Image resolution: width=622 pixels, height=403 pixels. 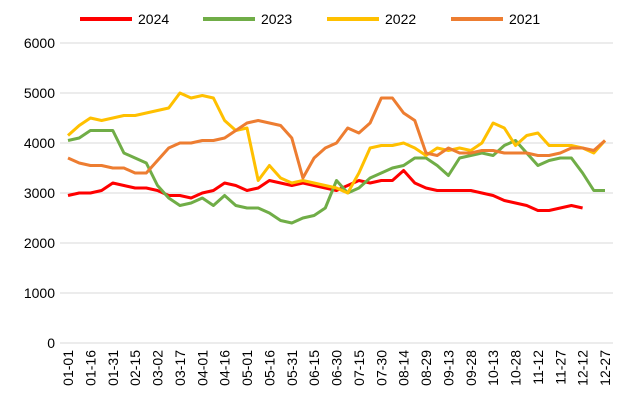 What do you see at coordinates (524, 19) in the screenshot?
I see `legend-label: 2021` at bounding box center [524, 19].